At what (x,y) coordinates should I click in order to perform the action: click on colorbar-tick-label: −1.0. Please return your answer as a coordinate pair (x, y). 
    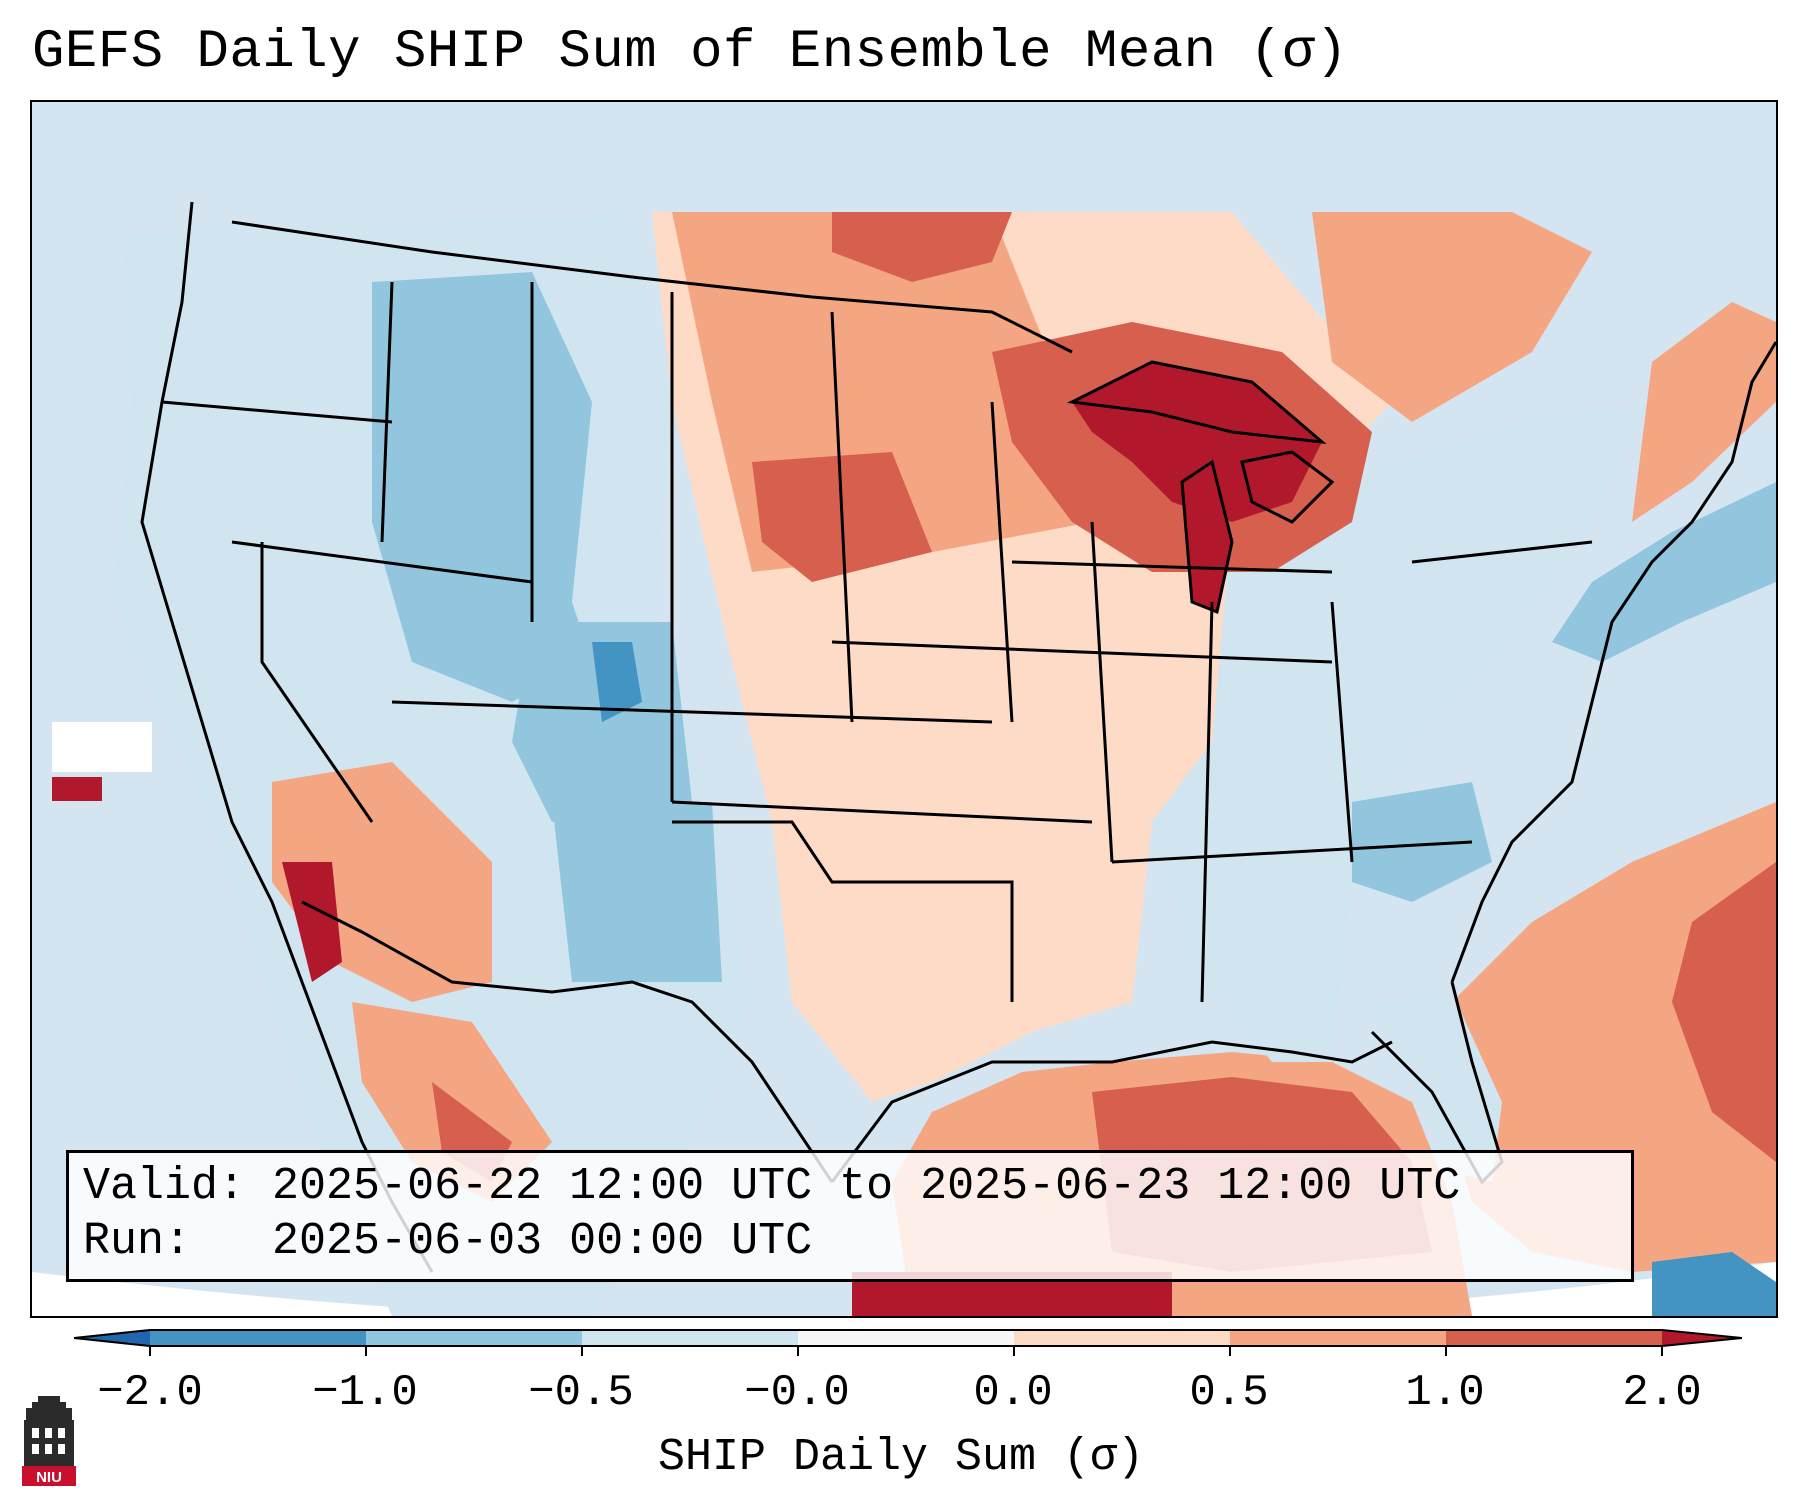
    Looking at the image, I should click on (365, 1393).